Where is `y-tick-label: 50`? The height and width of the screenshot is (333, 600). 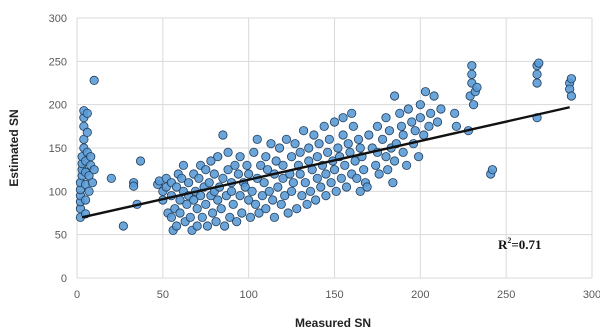
y-tick-label: 50 is located at coordinates (61, 236).